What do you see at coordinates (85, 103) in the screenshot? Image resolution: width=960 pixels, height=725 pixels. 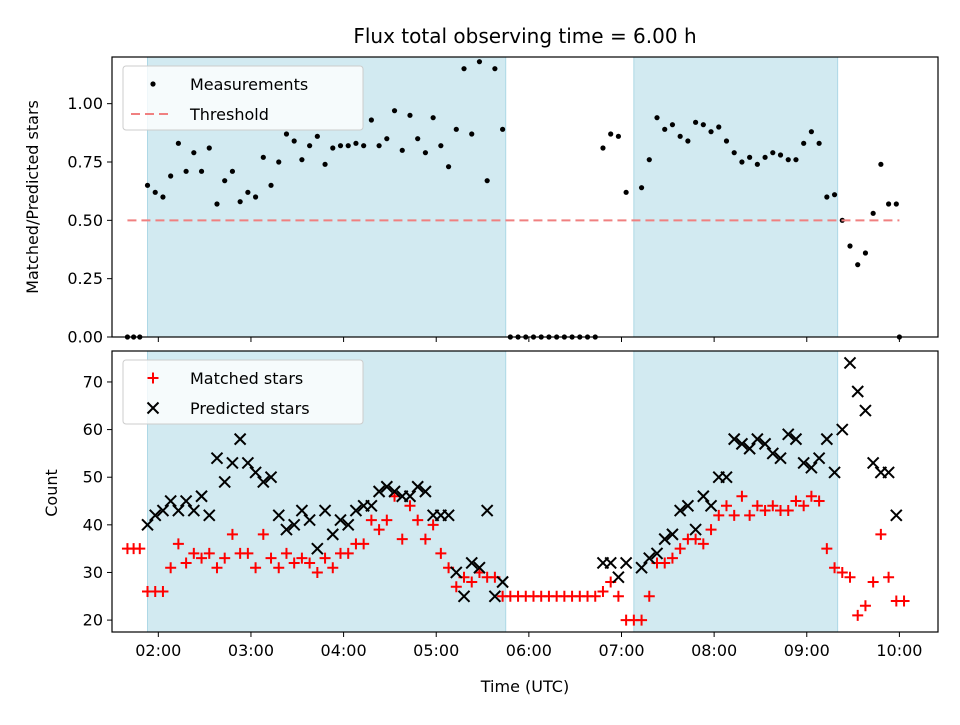 I see `y-tick-label: 1.00` at bounding box center [85, 103].